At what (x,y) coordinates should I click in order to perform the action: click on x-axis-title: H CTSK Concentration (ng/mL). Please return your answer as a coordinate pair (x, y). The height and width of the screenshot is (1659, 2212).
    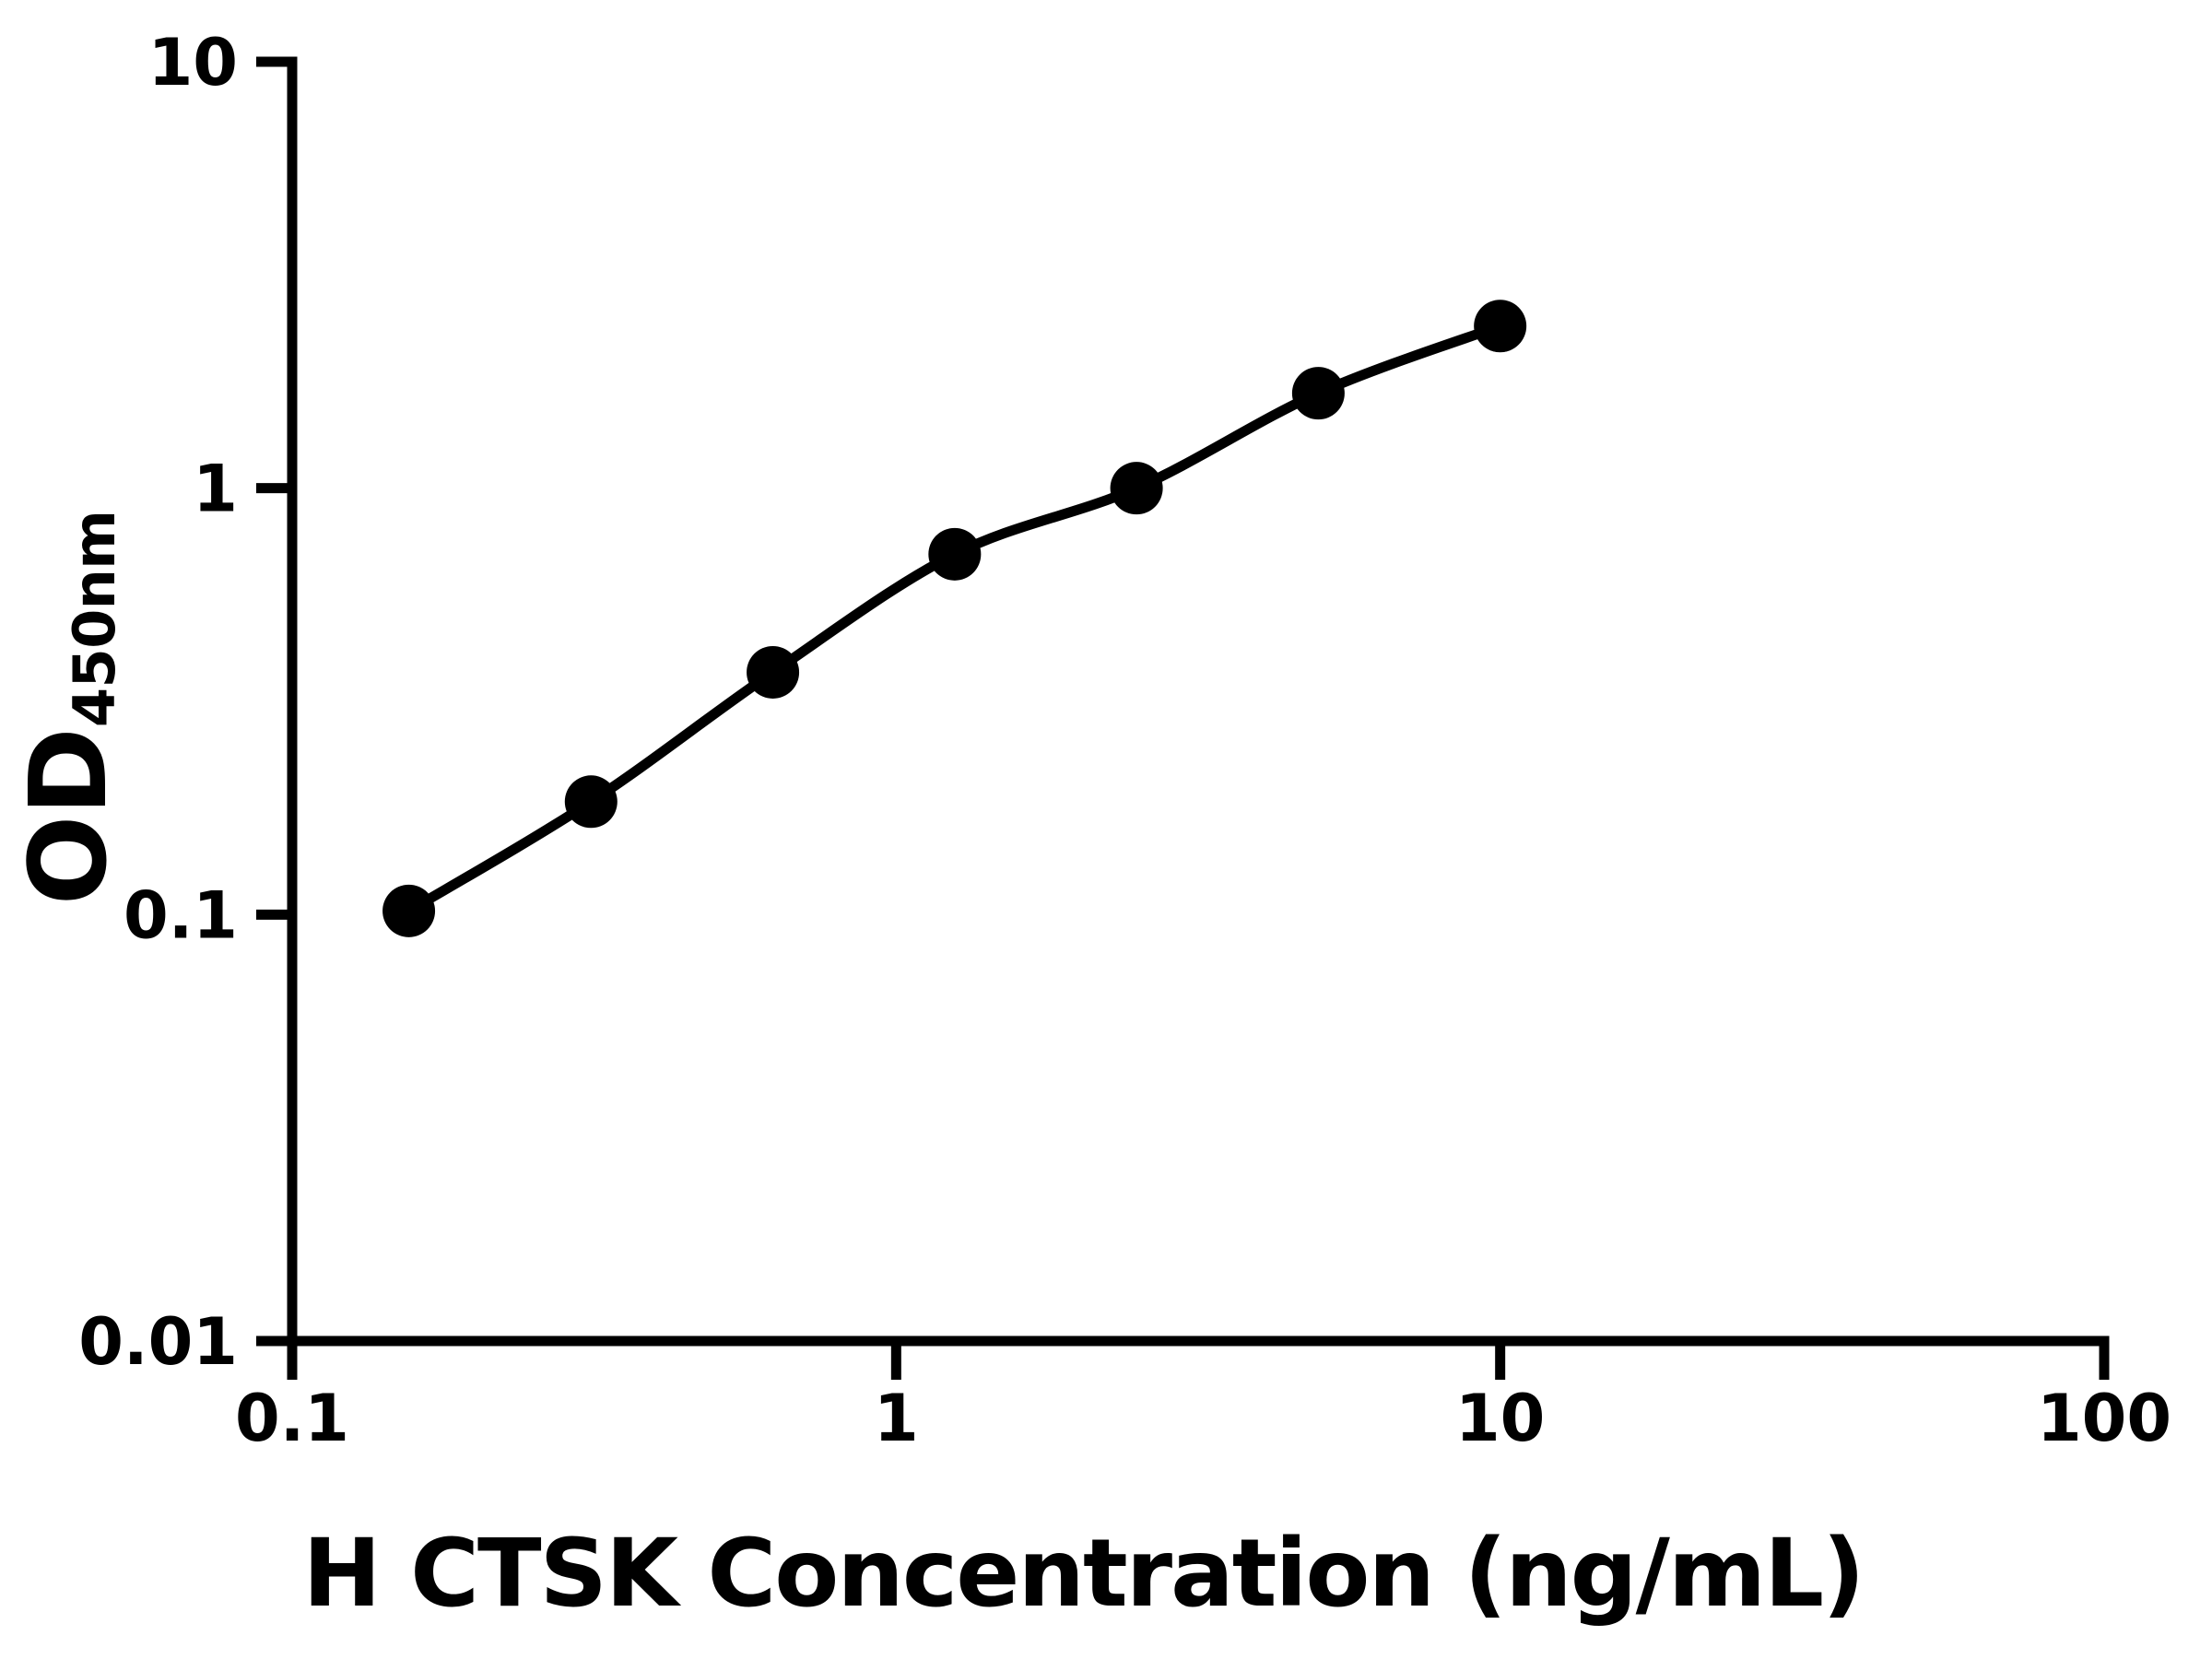
    Looking at the image, I should click on (1083, 1574).